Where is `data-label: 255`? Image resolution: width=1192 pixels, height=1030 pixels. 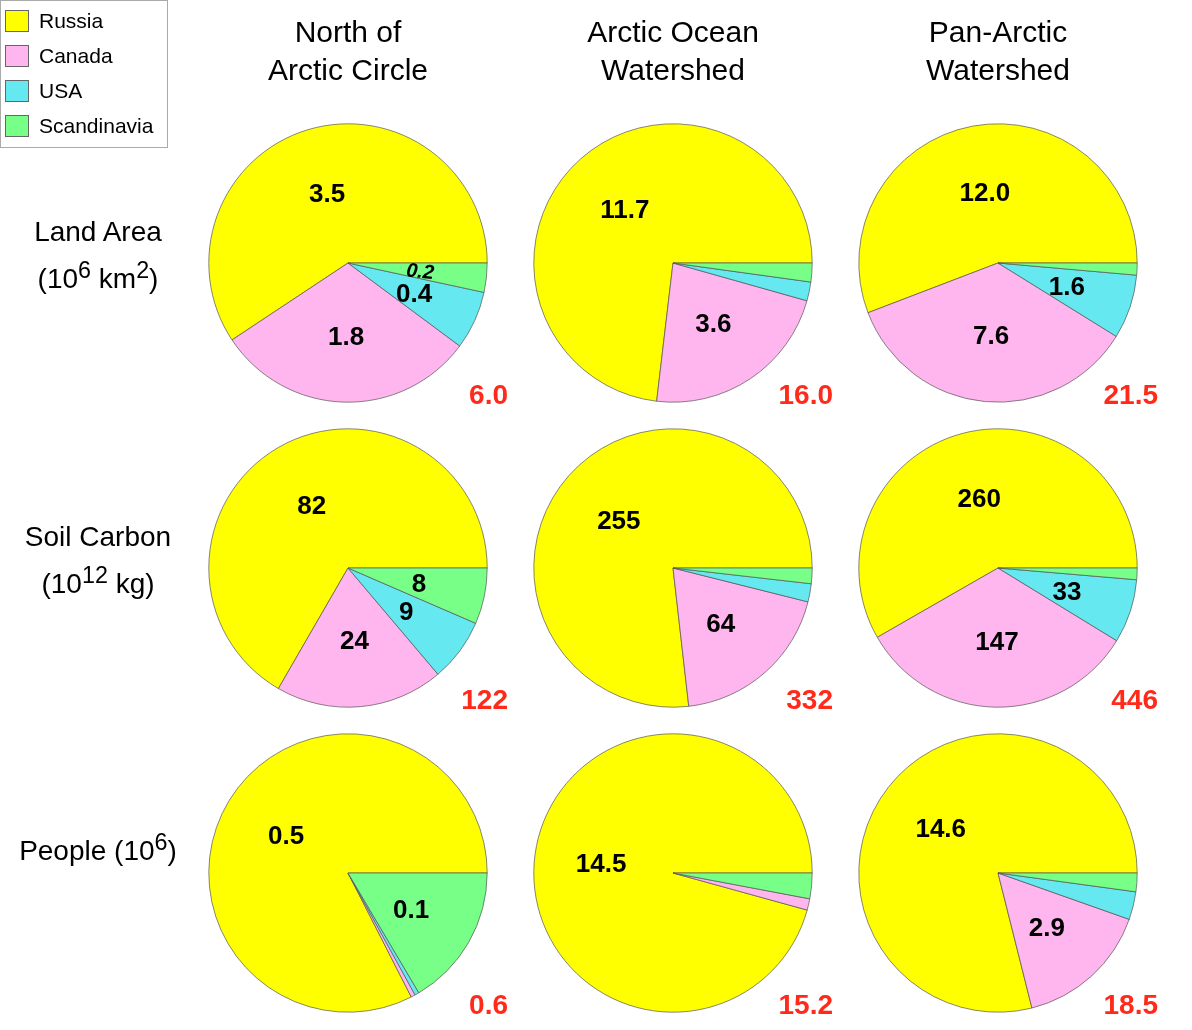 data-label: 255 is located at coordinates (619, 519).